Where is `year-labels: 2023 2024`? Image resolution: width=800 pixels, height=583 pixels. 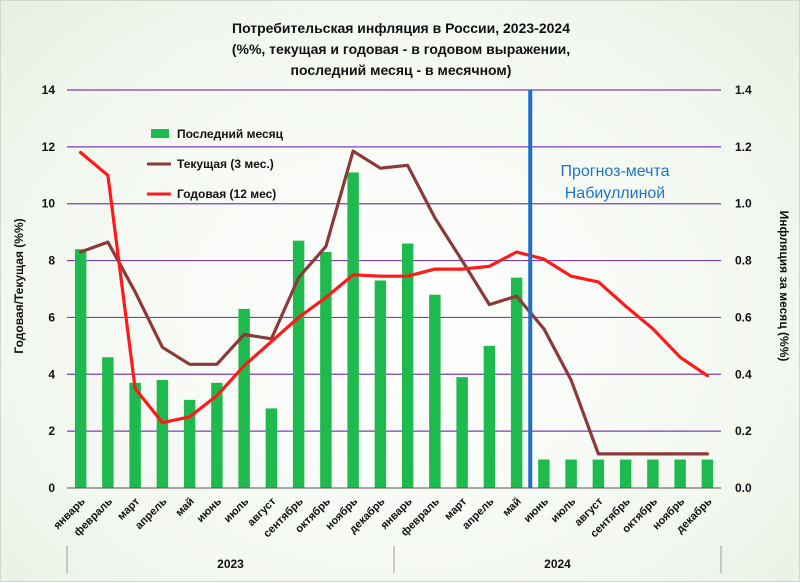
year-labels: 2023 2024 is located at coordinates (394, 559).